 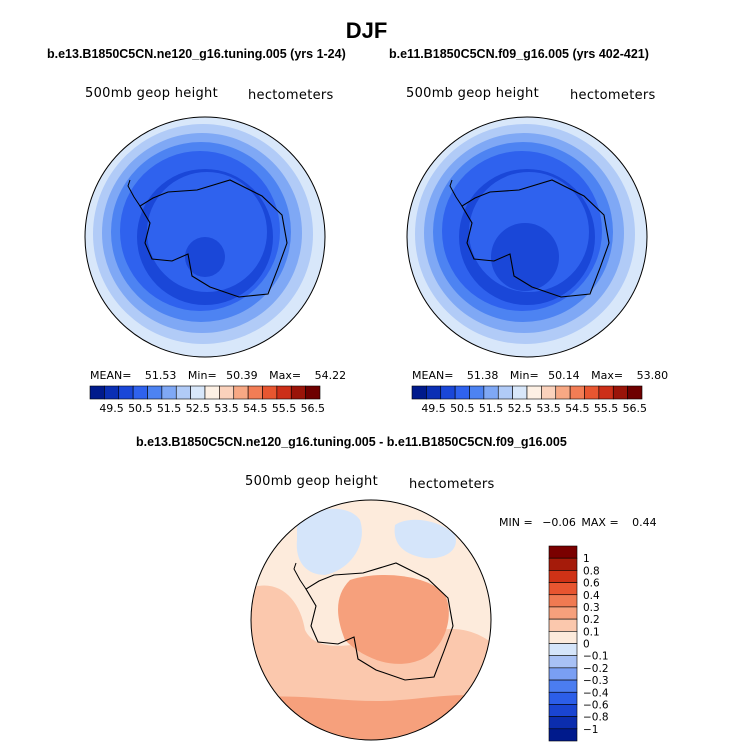 What do you see at coordinates (540, 375) in the screenshot?
I see `panel-2-stats: MEAN= 51.38 Min= 50.14 Max= 53.80` at bounding box center [540, 375].